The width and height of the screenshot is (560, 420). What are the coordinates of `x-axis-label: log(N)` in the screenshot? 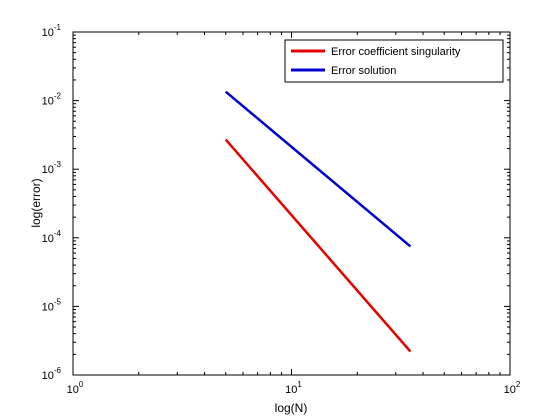 It's located at (291, 408).